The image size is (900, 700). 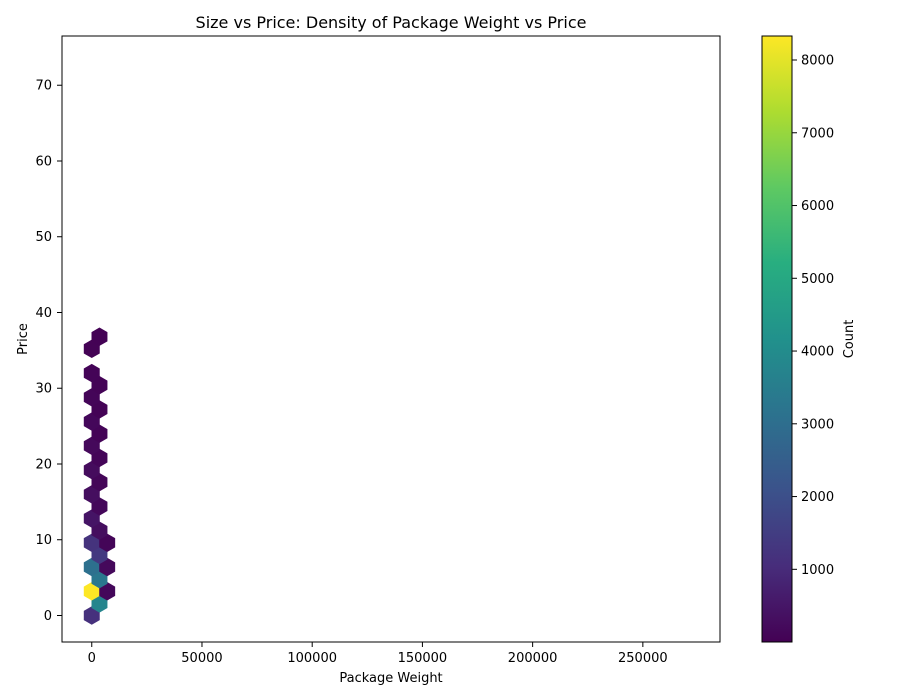 I want to click on y-tick-label: 70, so click(x=43, y=86).